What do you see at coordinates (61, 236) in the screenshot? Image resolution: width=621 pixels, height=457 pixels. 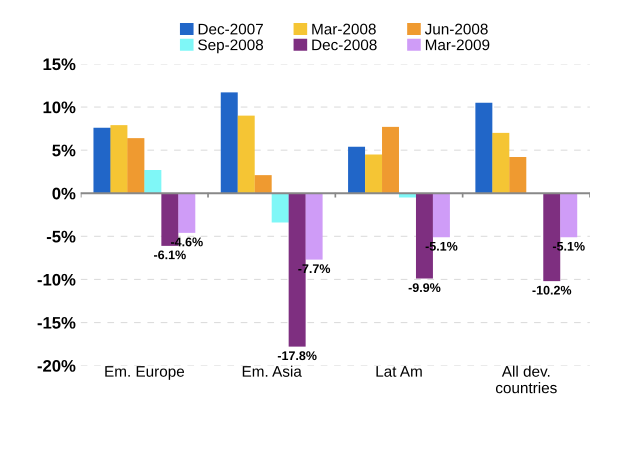 I see `y-tick-label: -5%` at bounding box center [61, 236].